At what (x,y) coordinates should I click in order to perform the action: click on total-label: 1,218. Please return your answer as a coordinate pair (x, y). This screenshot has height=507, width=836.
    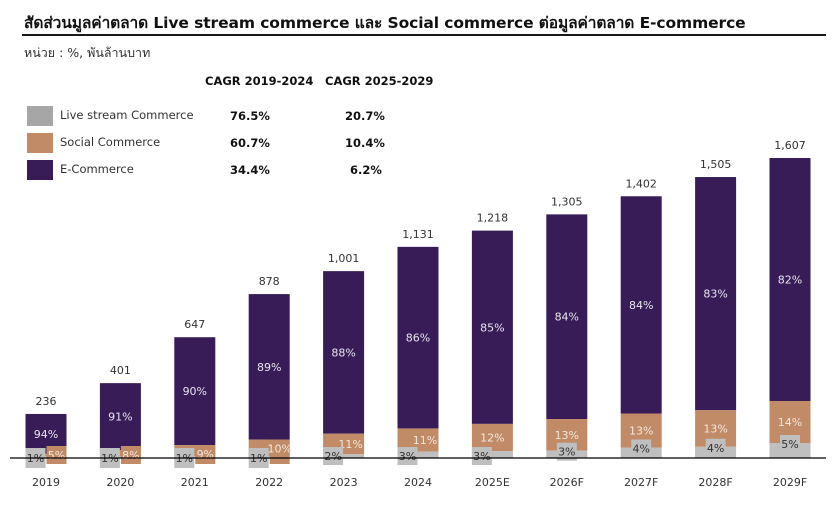
    Looking at the image, I should click on (493, 218).